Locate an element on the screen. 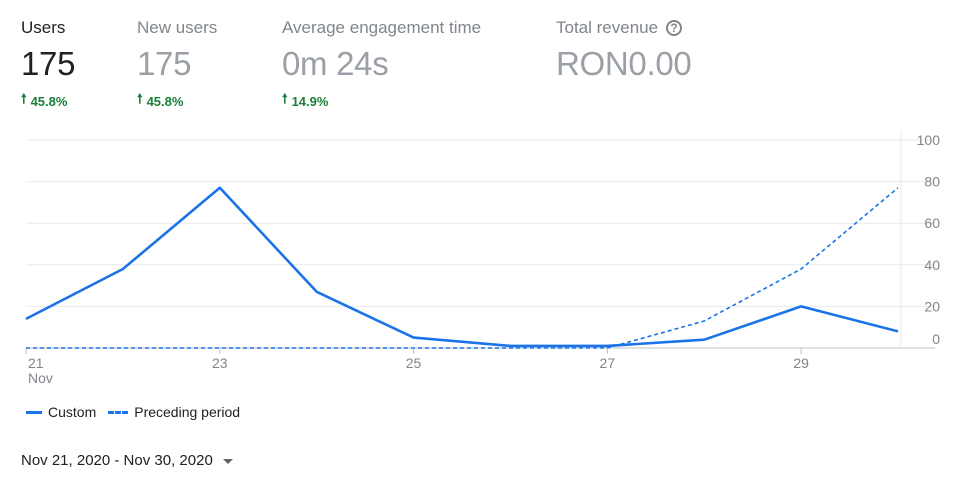  y-tick-label: 40 is located at coordinates (932, 265).